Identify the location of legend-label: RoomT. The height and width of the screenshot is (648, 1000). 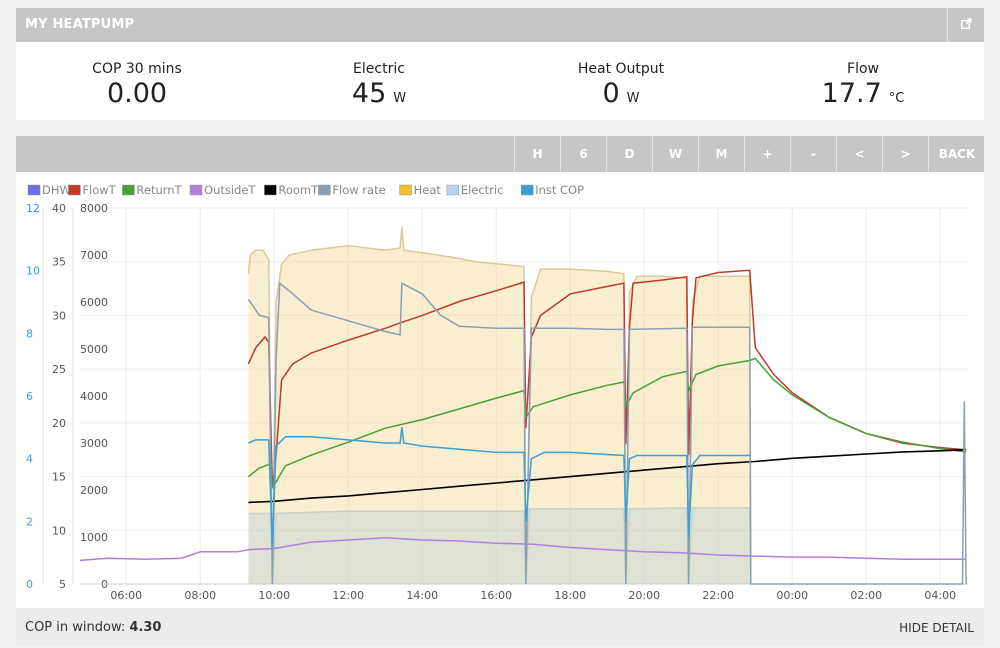
(298, 190).